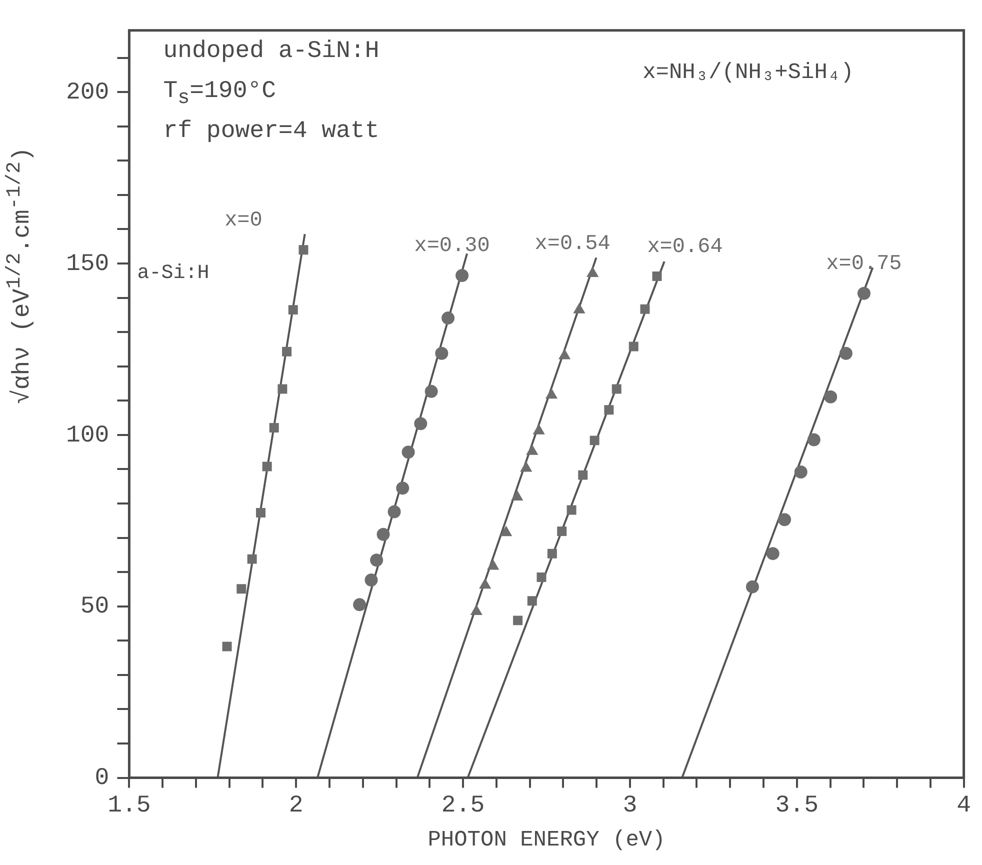 This screenshot has height=865, width=982. What do you see at coordinates (572, 244) in the screenshot?
I see `series-label: x=0.54` at bounding box center [572, 244].